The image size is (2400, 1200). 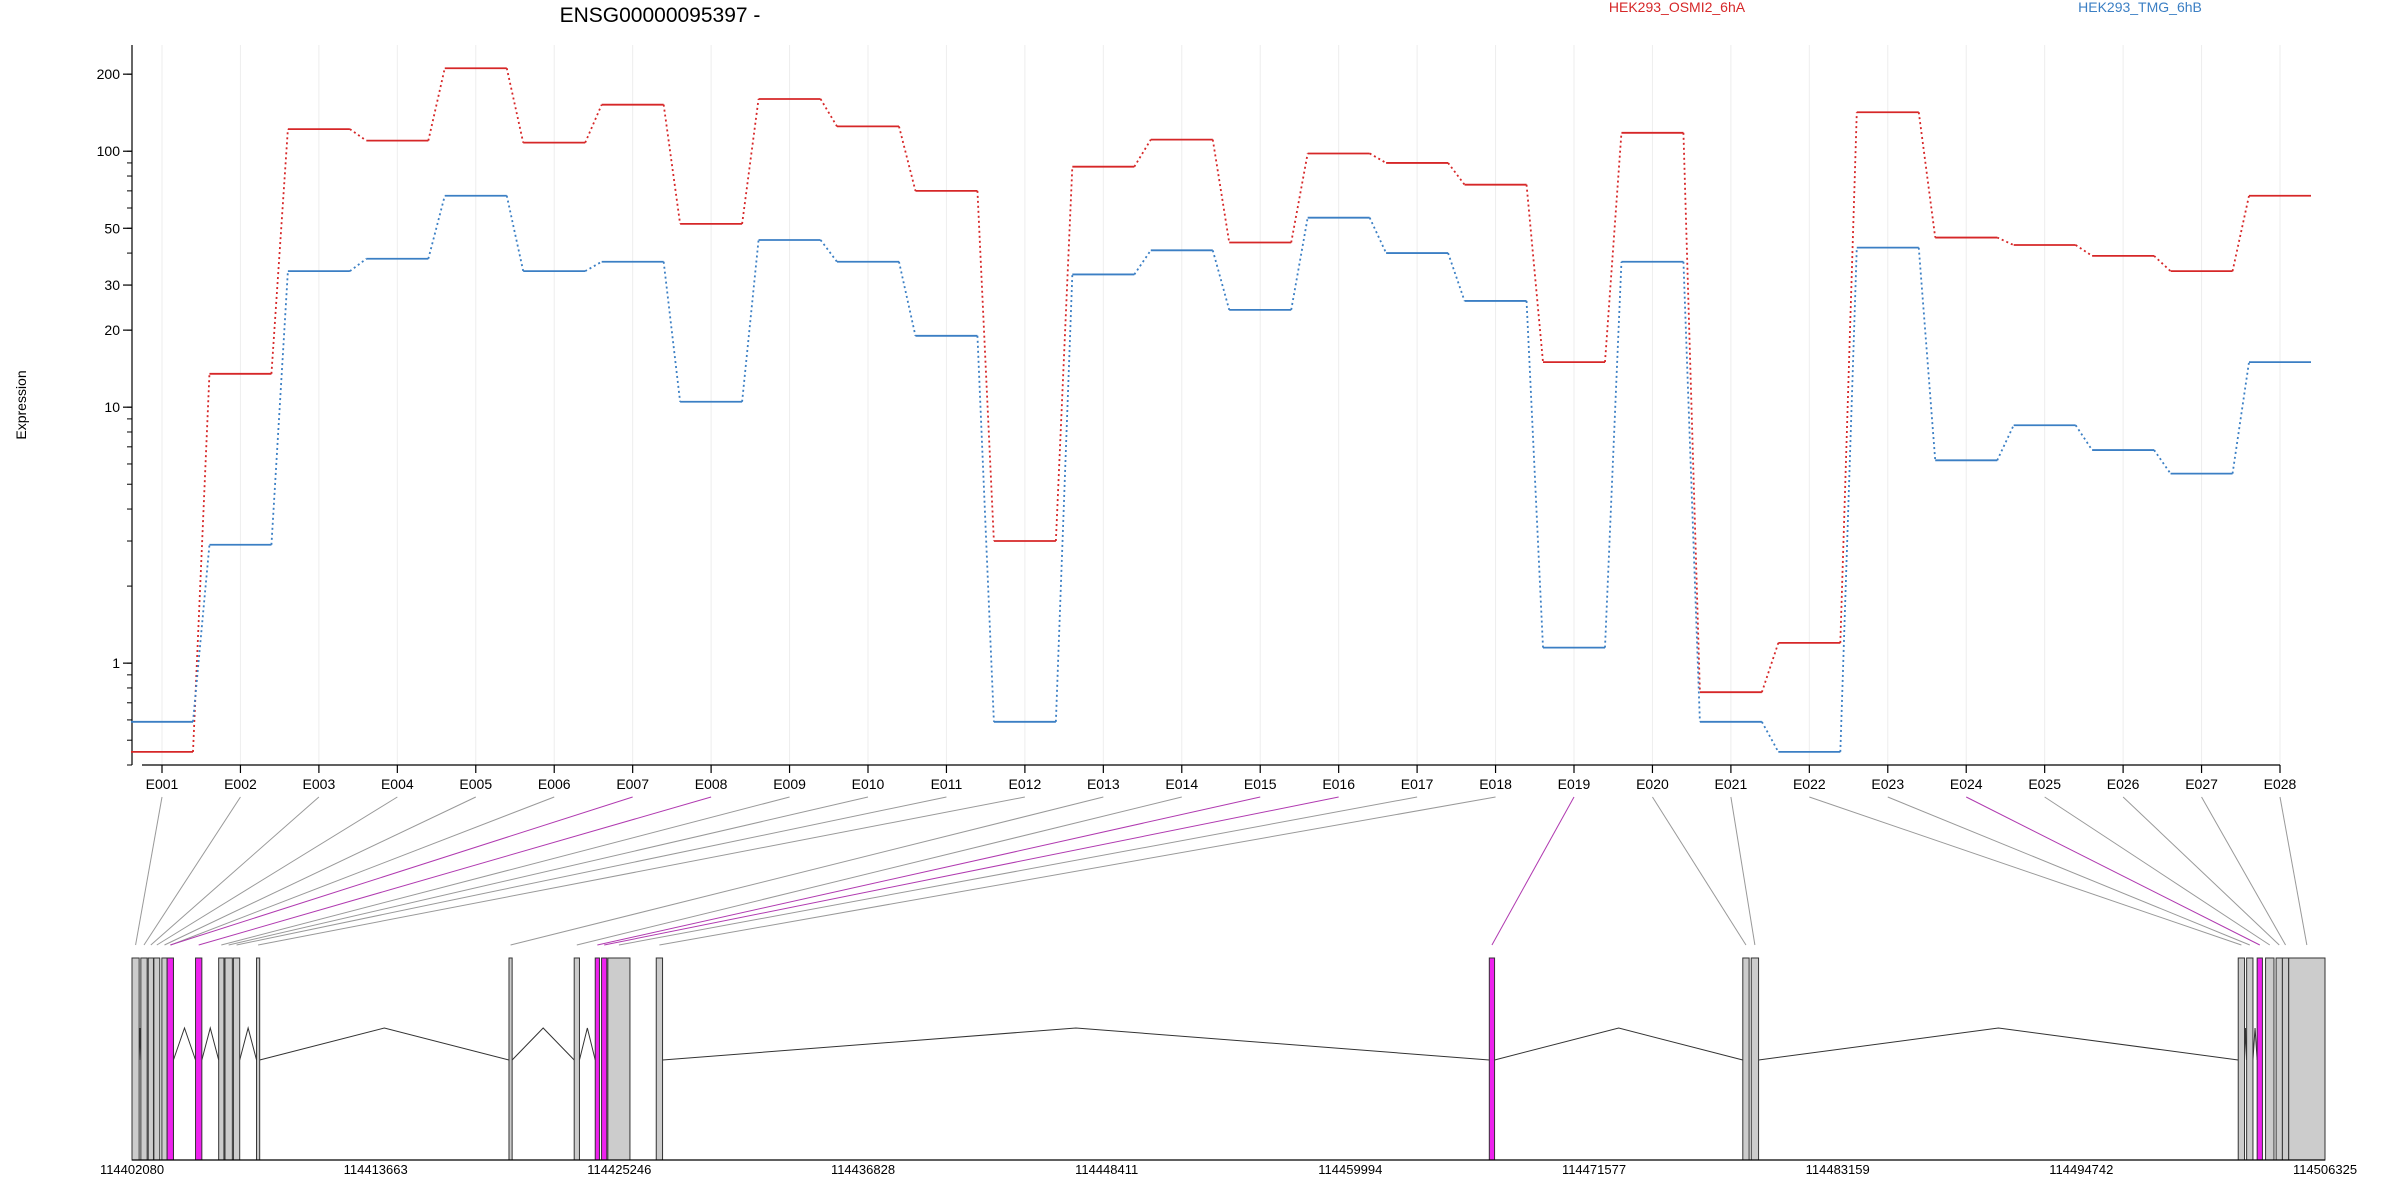 What do you see at coordinates (1746, 1059) in the screenshot?
I see `exon-block-E020` at bounding box center [1746, 1059].